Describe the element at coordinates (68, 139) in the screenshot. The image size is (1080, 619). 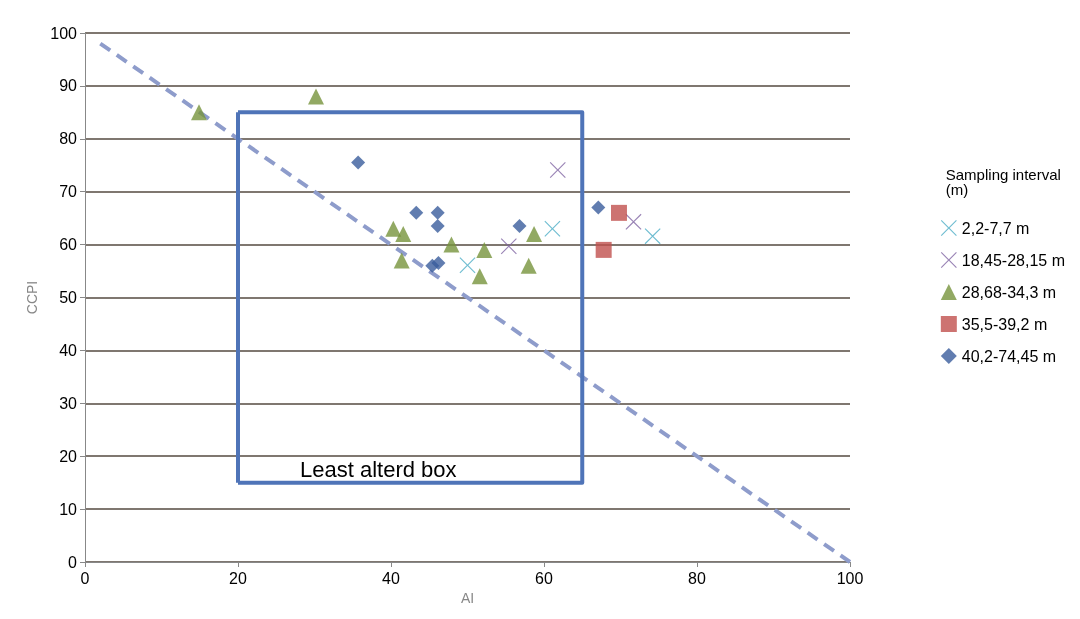
I see `y-tick-label: 80` at that location.